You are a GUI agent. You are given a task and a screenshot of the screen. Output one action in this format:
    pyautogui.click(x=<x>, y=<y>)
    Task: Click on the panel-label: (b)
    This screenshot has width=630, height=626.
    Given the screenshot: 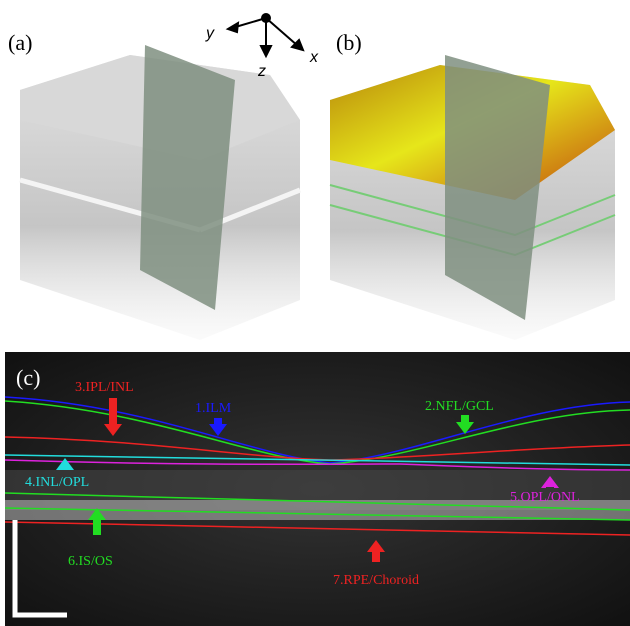 What is the action you would take?
    pyautogui.click(x=349, y=42)
    